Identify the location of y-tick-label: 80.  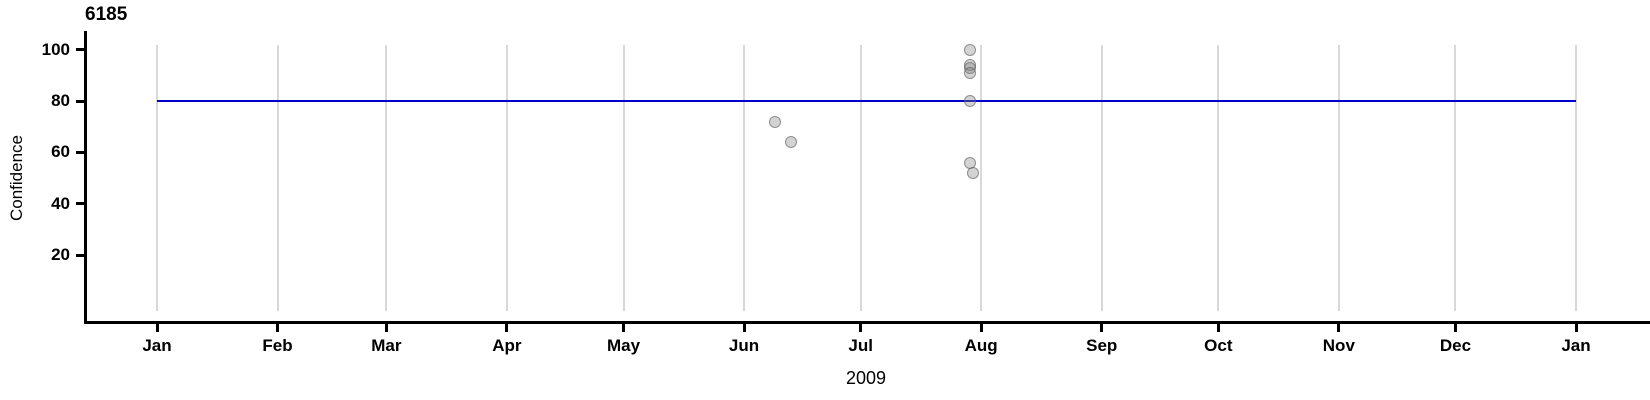
(60, 100).